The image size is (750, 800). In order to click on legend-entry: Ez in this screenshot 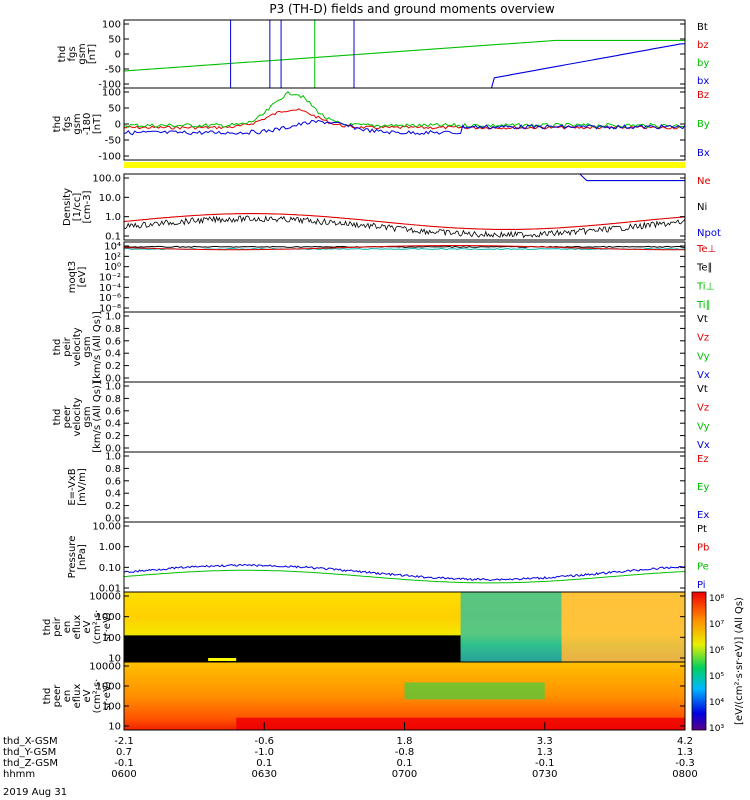, I will do `click(703, 459)`.